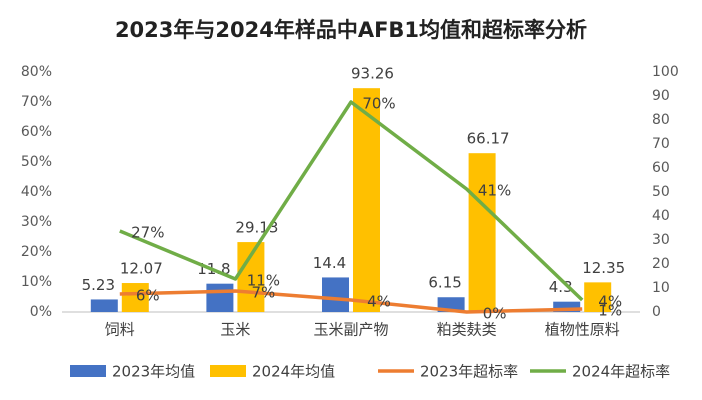 This screenshot has width=702, height=400. I want to click on line-value-label: 1%, so click(610, 311).